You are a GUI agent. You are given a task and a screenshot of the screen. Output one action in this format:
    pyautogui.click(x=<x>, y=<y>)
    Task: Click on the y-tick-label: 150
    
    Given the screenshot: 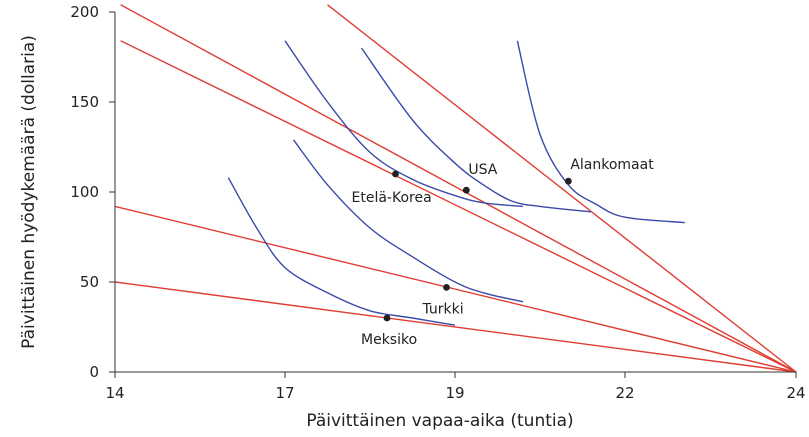 What is the action you would take?
    pyautogui.click(x=84, y=102)
    